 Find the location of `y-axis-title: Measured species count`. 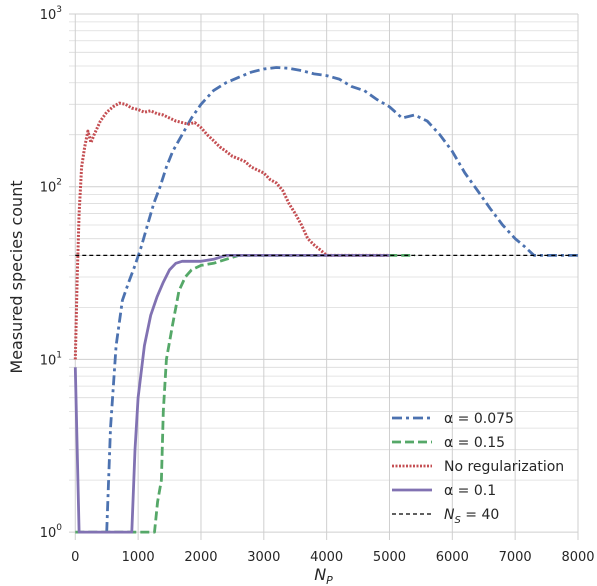

y-axis-title: Measured species count is located at coordinates (16, 276).